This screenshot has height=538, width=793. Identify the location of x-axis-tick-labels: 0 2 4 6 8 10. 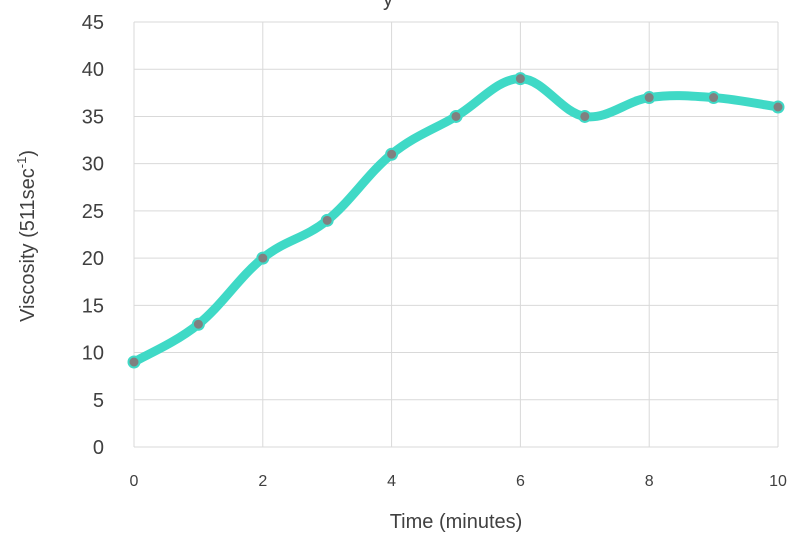
(458, 481).